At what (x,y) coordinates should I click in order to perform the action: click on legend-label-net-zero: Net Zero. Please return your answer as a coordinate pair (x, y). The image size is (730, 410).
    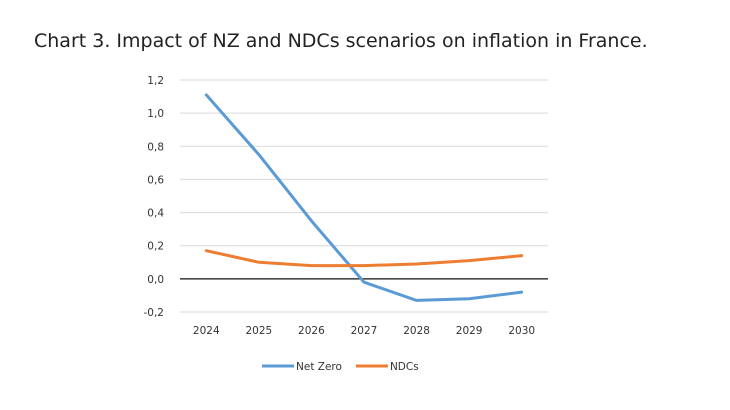
    Looking at the image, I should click on (319, 367).